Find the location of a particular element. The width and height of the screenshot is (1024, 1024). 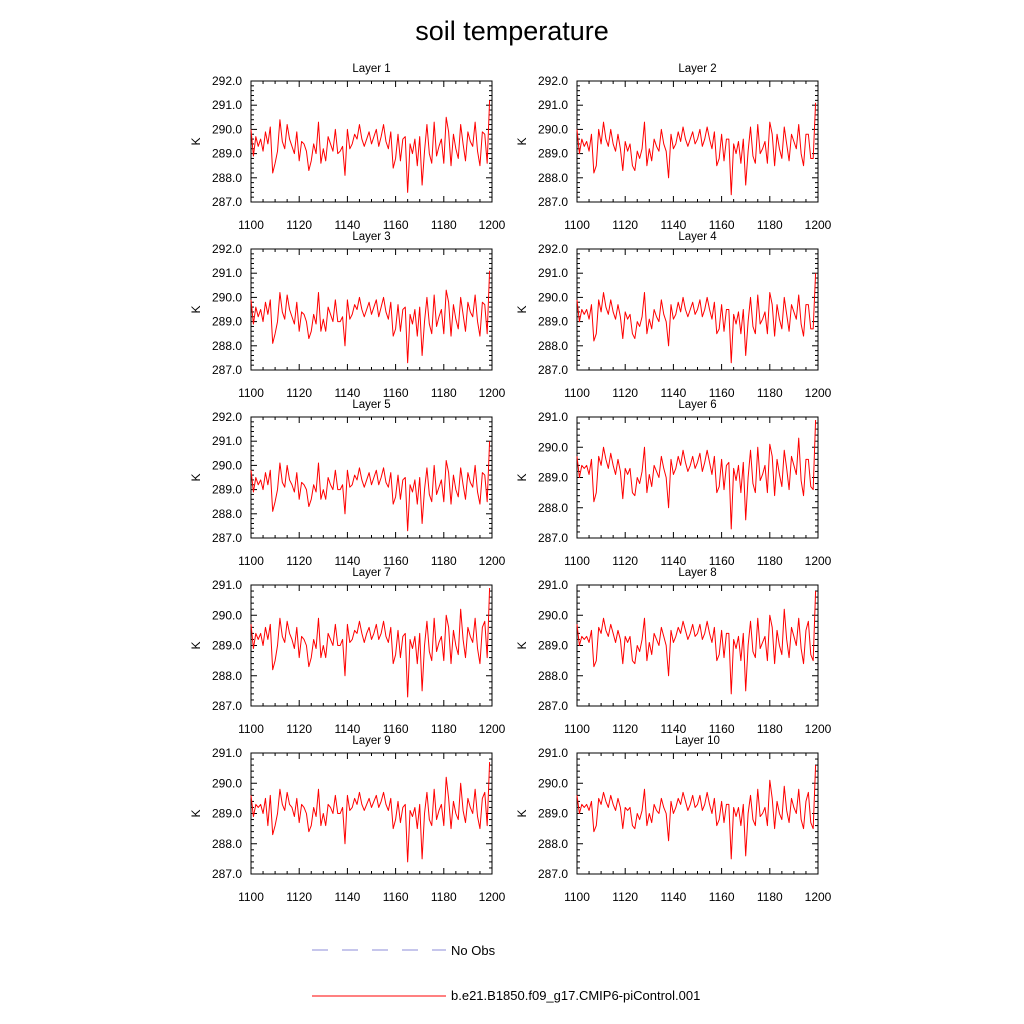

panel-title: Layer 4 is located at coordinates (697, 237).